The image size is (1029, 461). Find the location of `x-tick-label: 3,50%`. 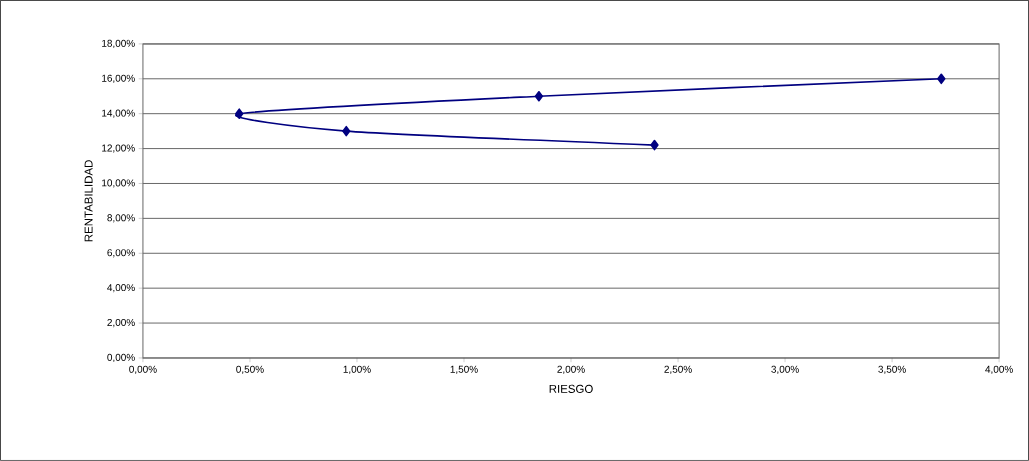

x-tick-label: 3,50% is located at coordinates (892, 370).